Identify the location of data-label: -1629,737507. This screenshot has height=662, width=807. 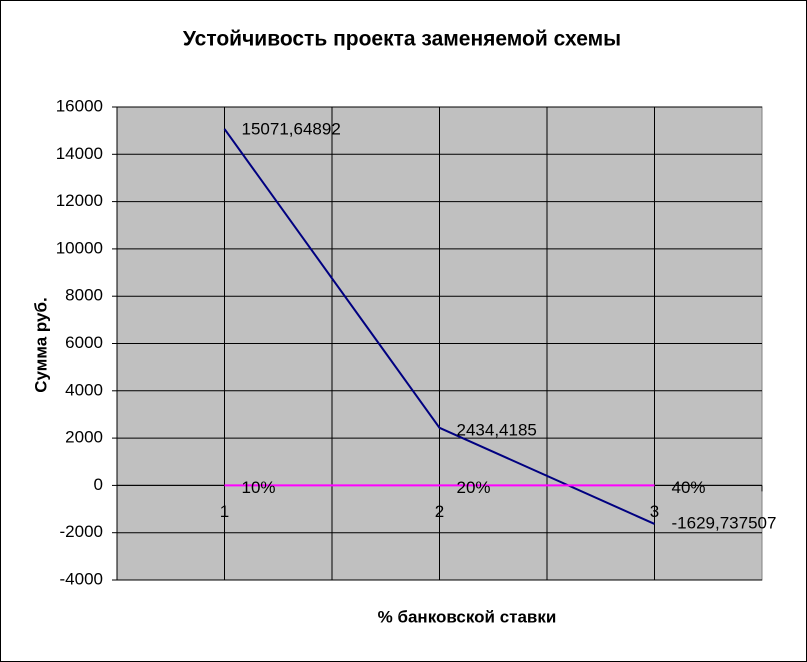
(724, 522).